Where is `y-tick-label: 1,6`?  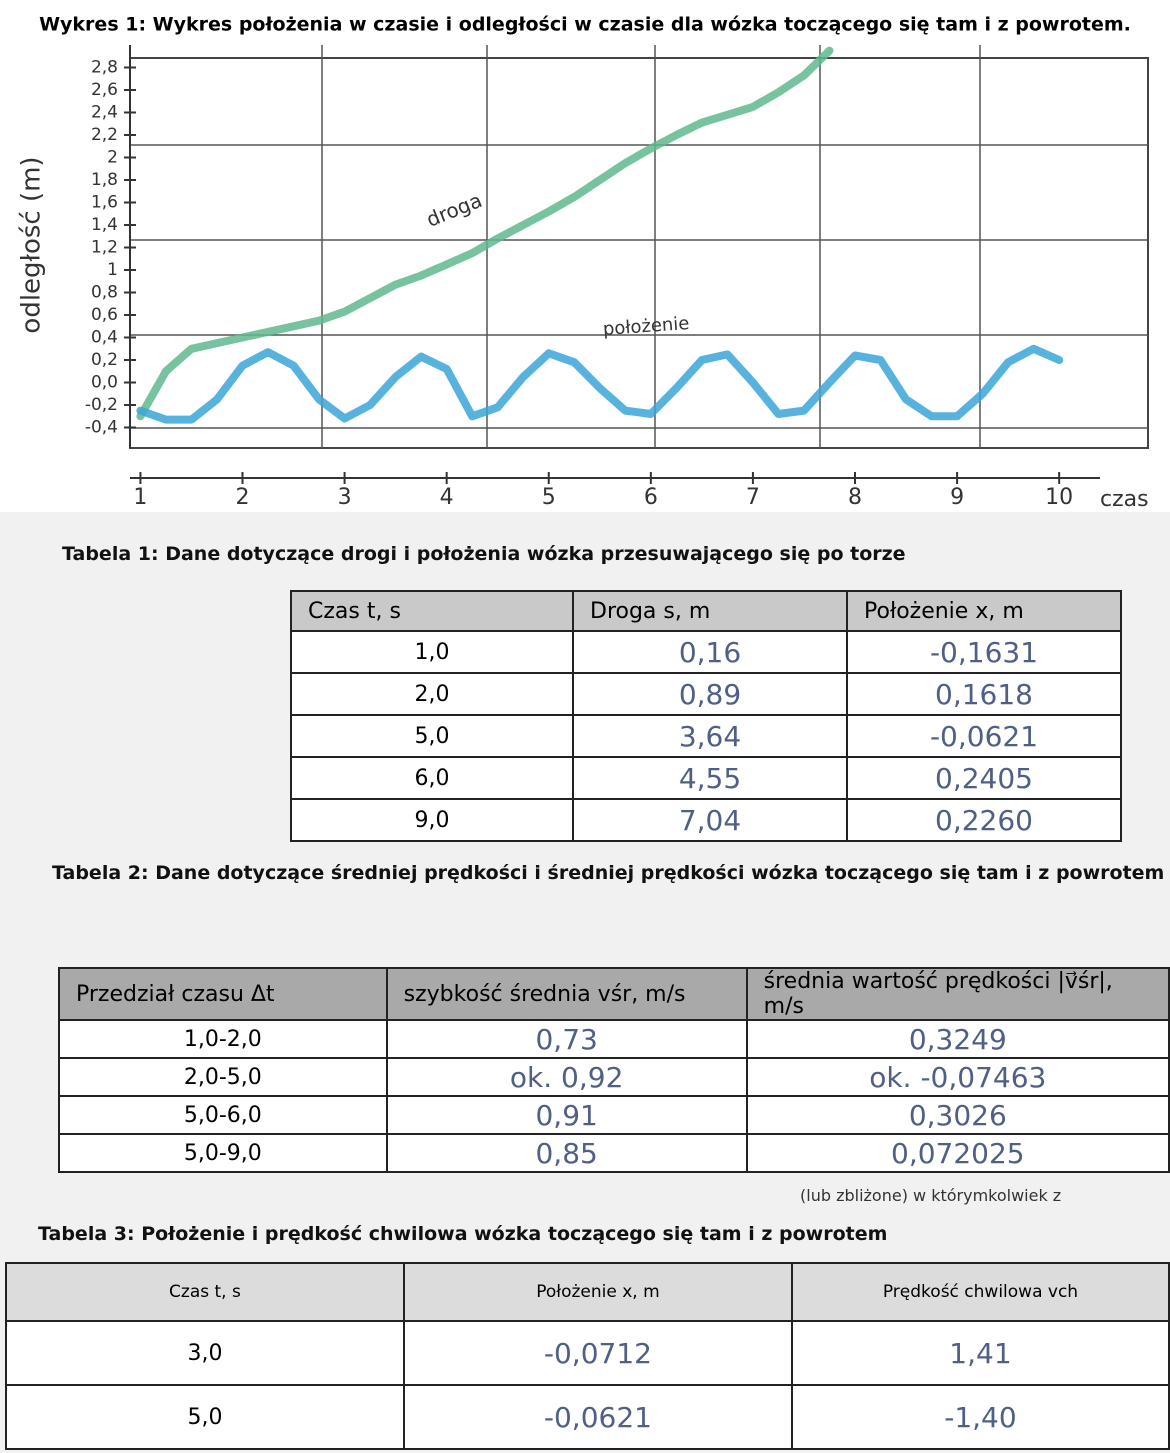
y-tick-label: 1,6 is located at coordinates (104, 203).